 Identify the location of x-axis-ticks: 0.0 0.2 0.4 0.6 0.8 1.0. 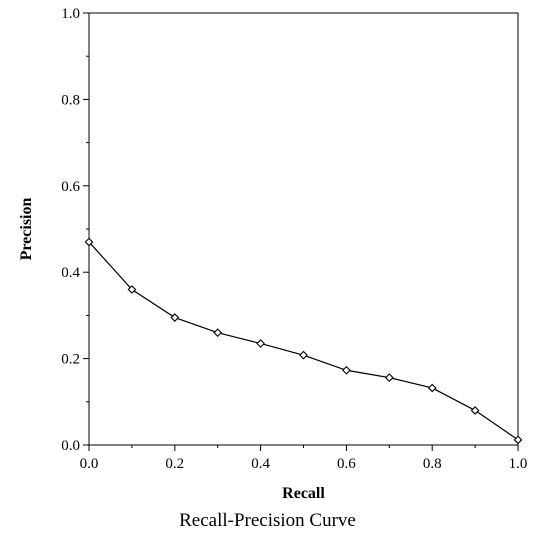
(304, 458).